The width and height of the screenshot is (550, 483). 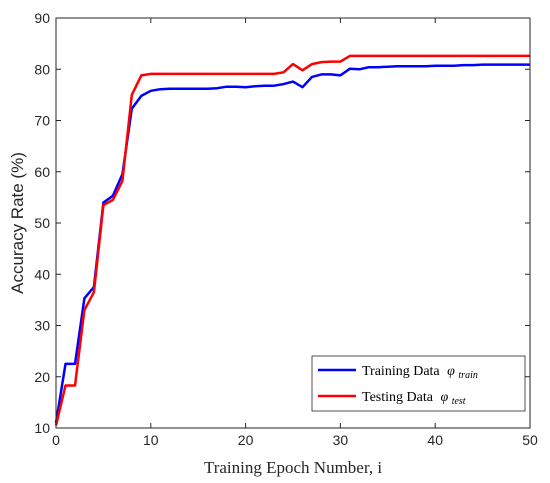 I want to click on y-tick-label: 20, so click(x=42, y=377).